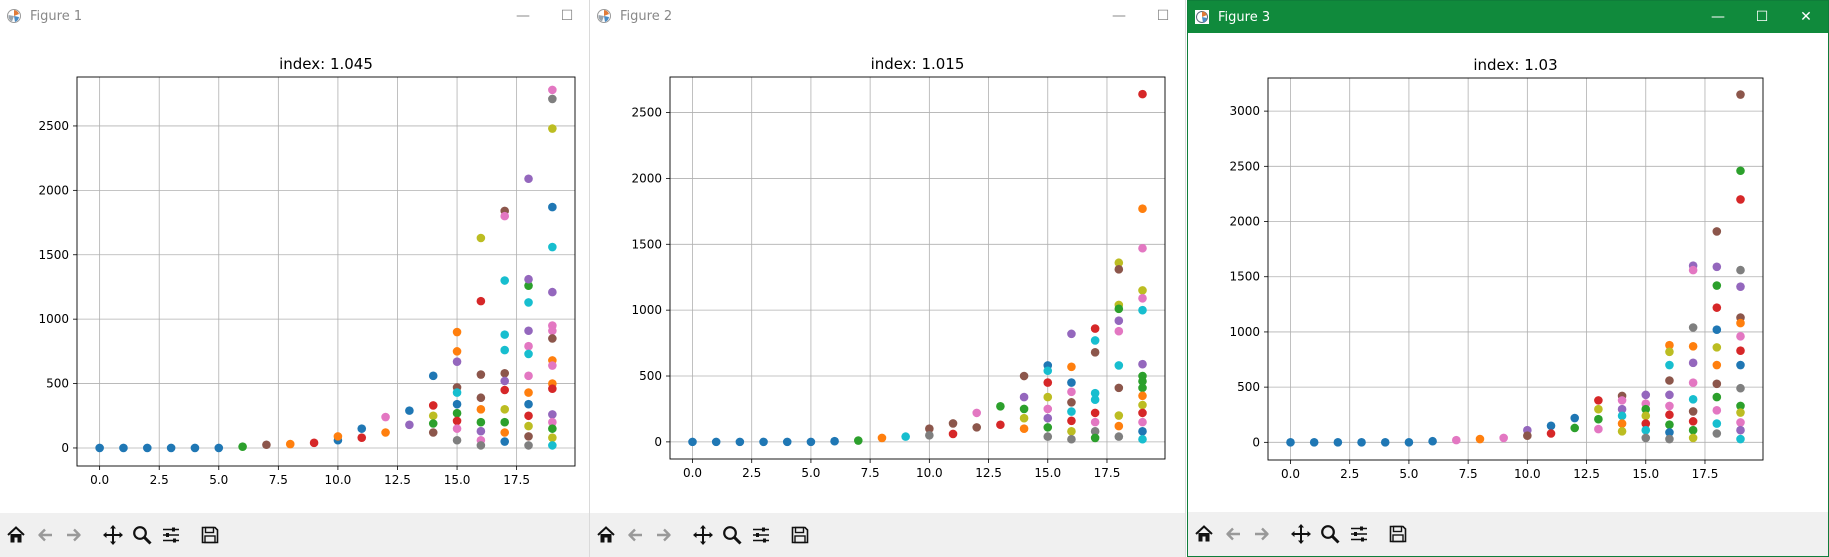  What do you see at coordinates (53, 319) in the screenshot?
I see `y-tick-label: 1000` at bounding box center [53, 319].